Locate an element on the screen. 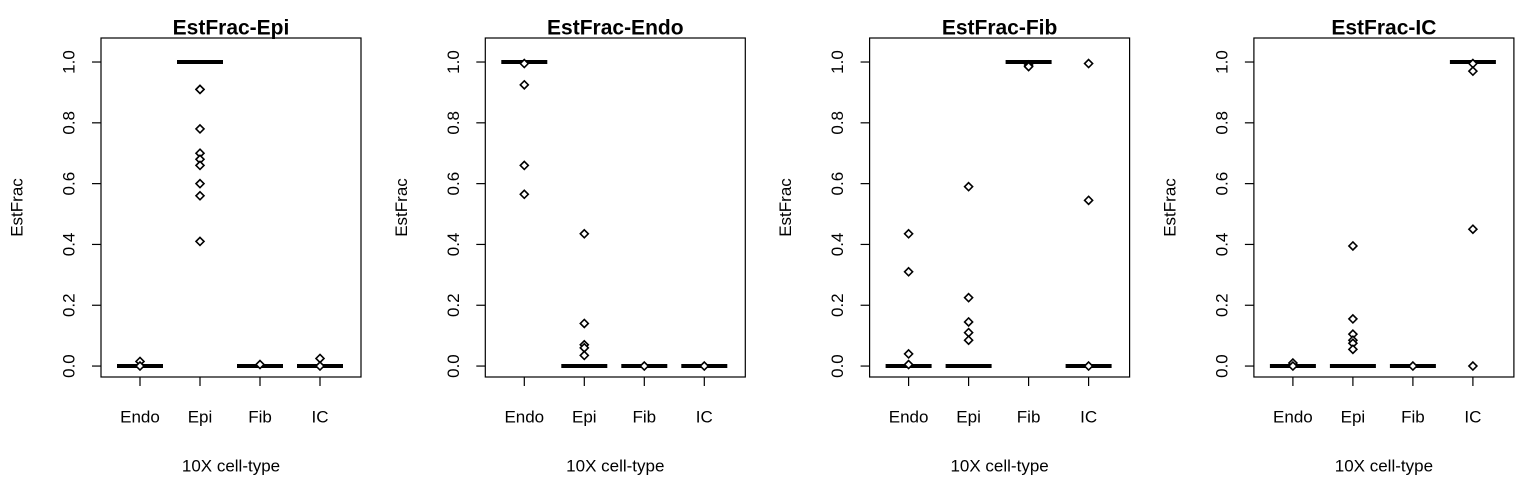 This screenshot has height=480, width=1536. chart-title: EstFrac-Epi is located at coordinates (231, 28).